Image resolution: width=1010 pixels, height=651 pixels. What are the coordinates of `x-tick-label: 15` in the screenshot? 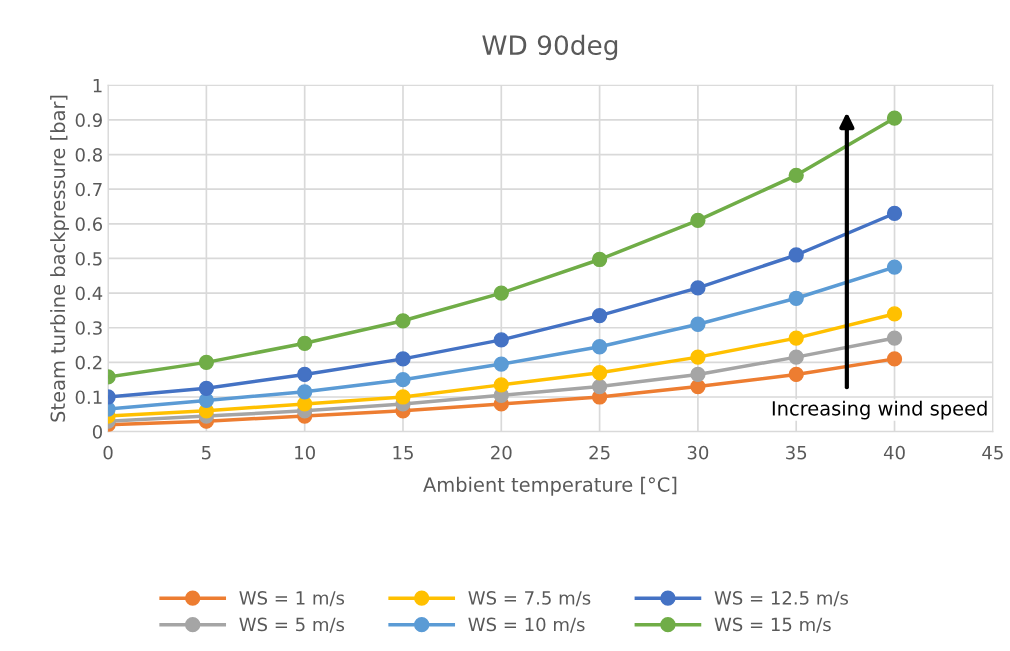 It's located at (403, 453).